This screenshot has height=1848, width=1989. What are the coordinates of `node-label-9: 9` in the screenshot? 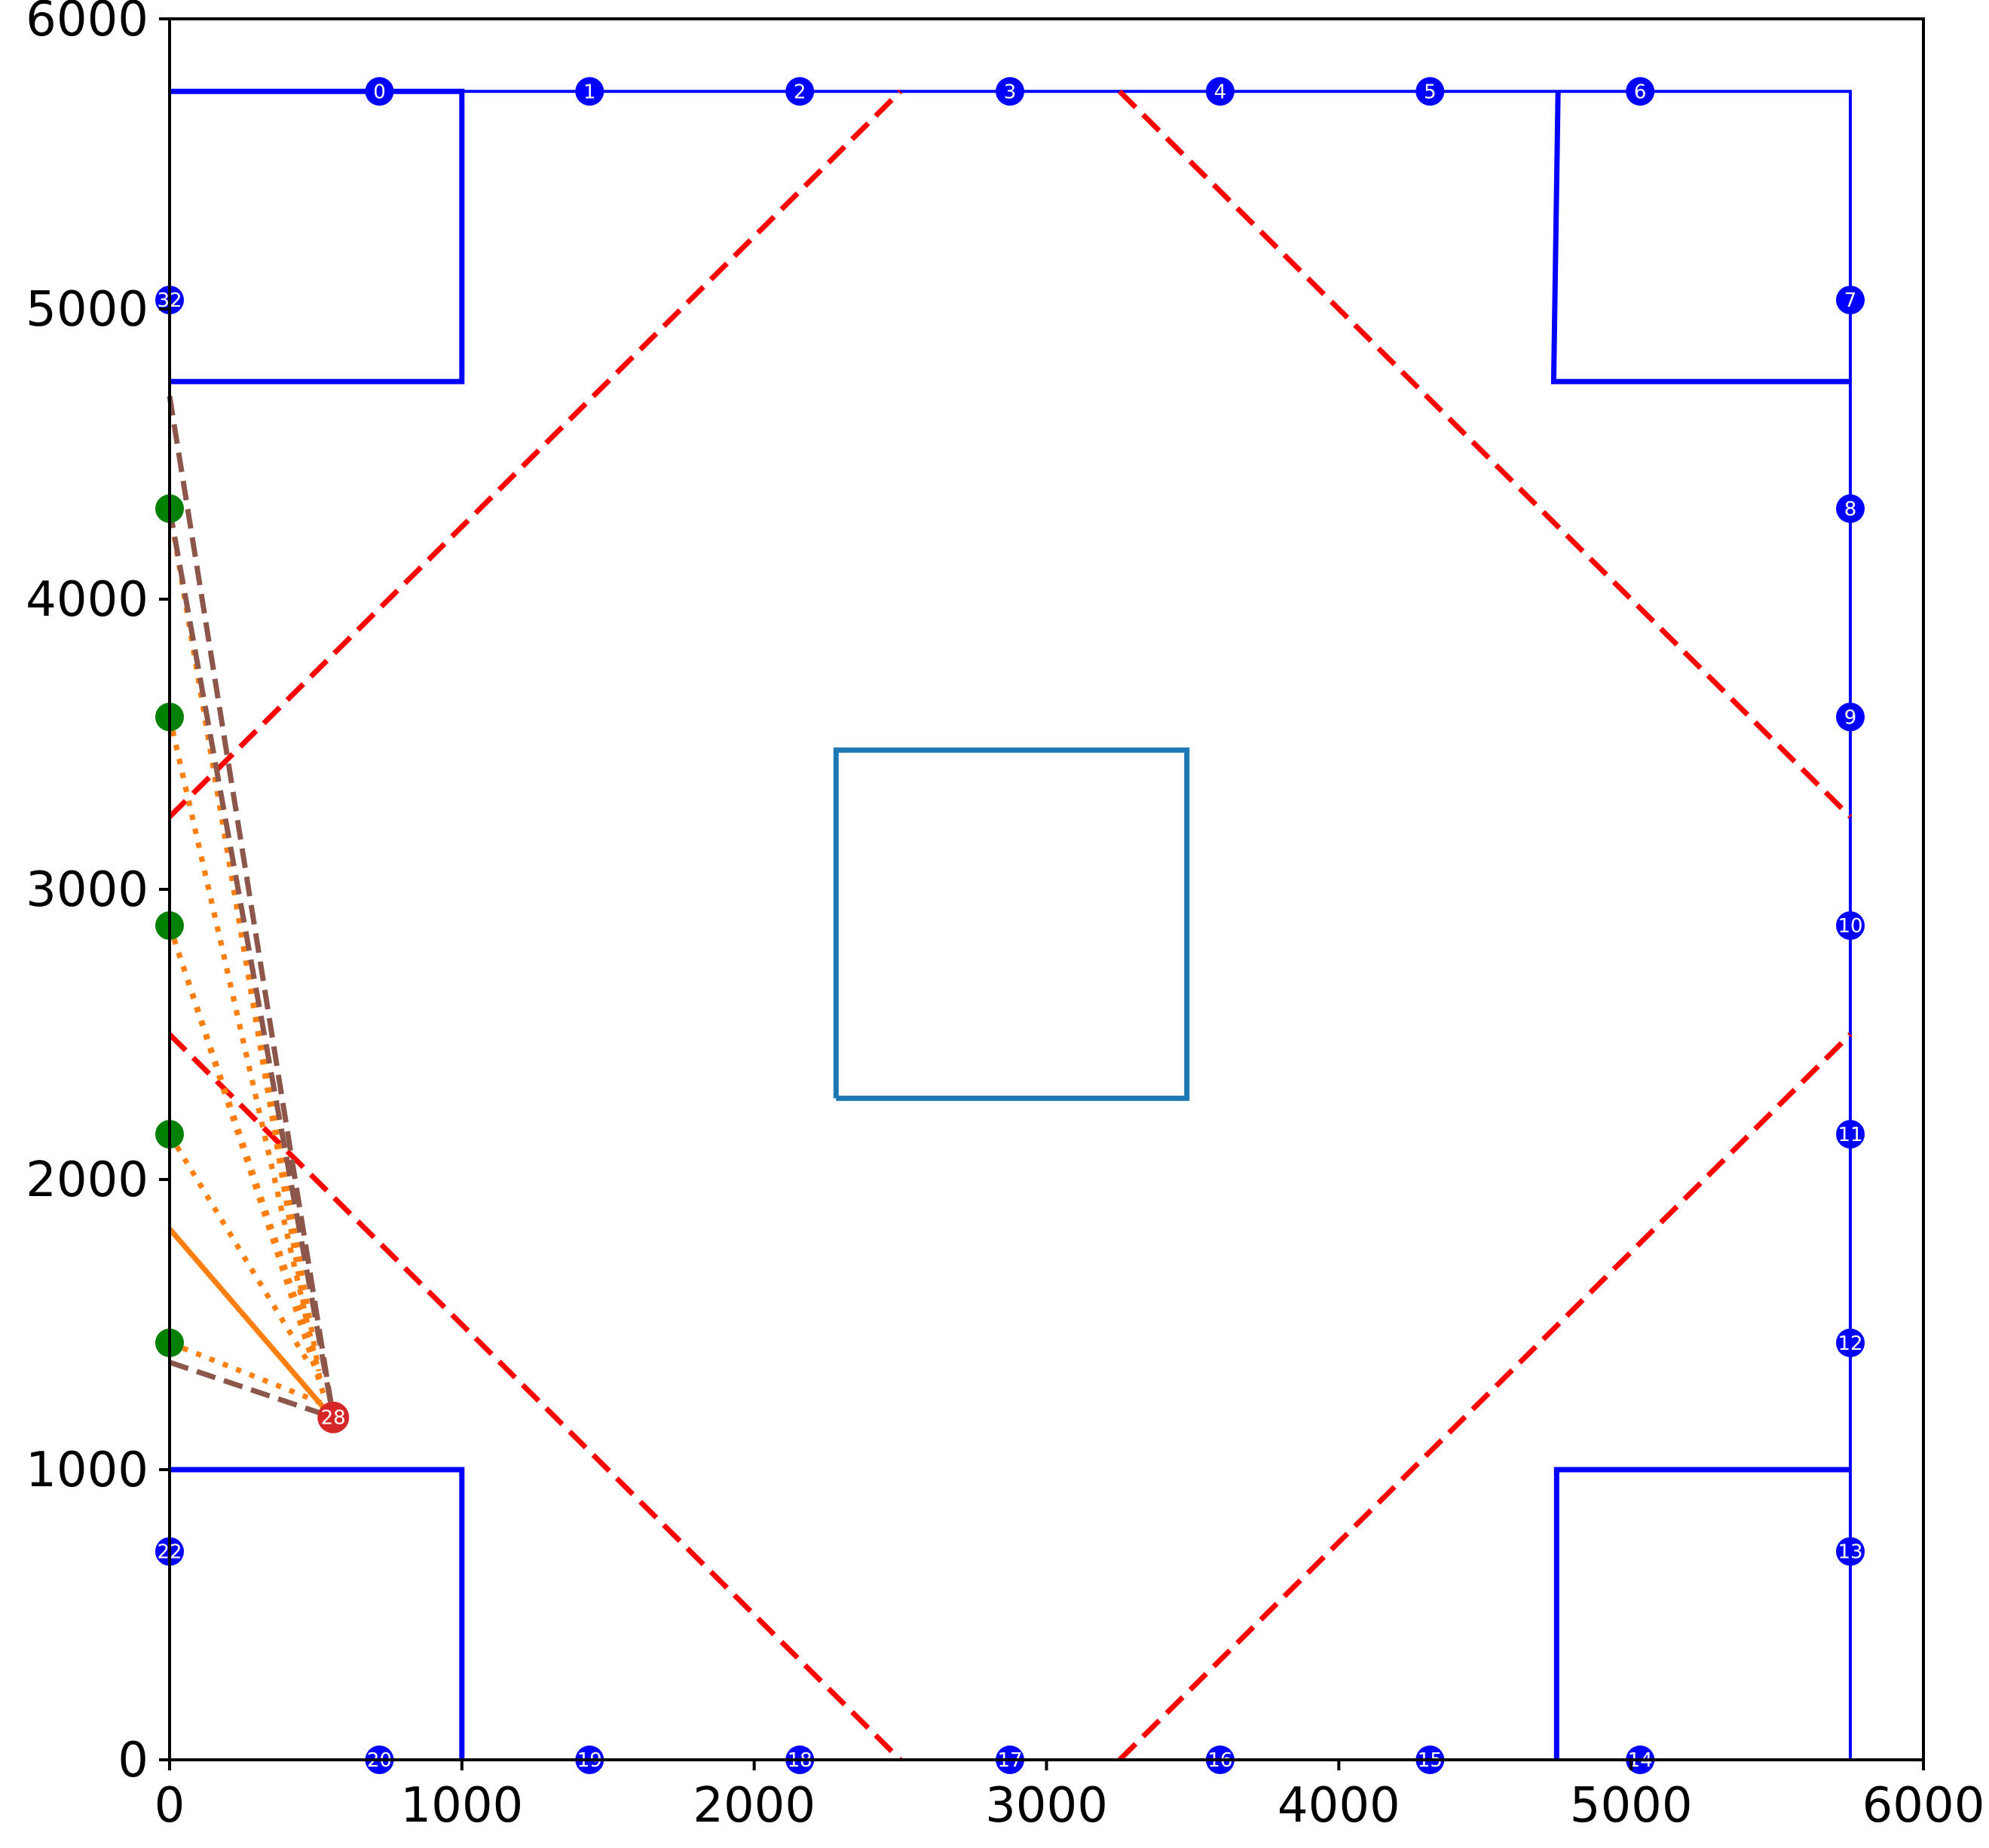 It's located at (1850, 717).